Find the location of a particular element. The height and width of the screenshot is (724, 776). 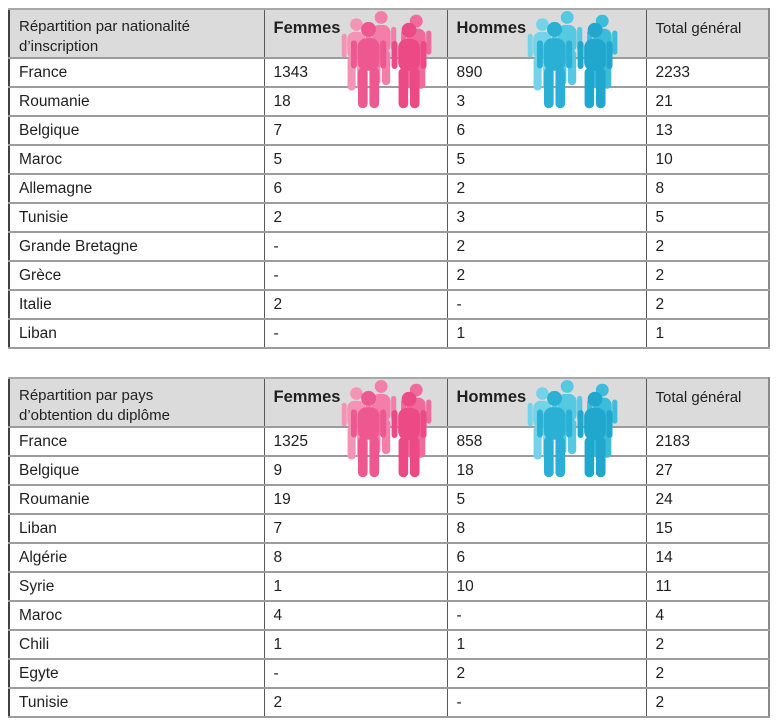

hommes-value-cell: 858 is located at coordinates (547, 442).